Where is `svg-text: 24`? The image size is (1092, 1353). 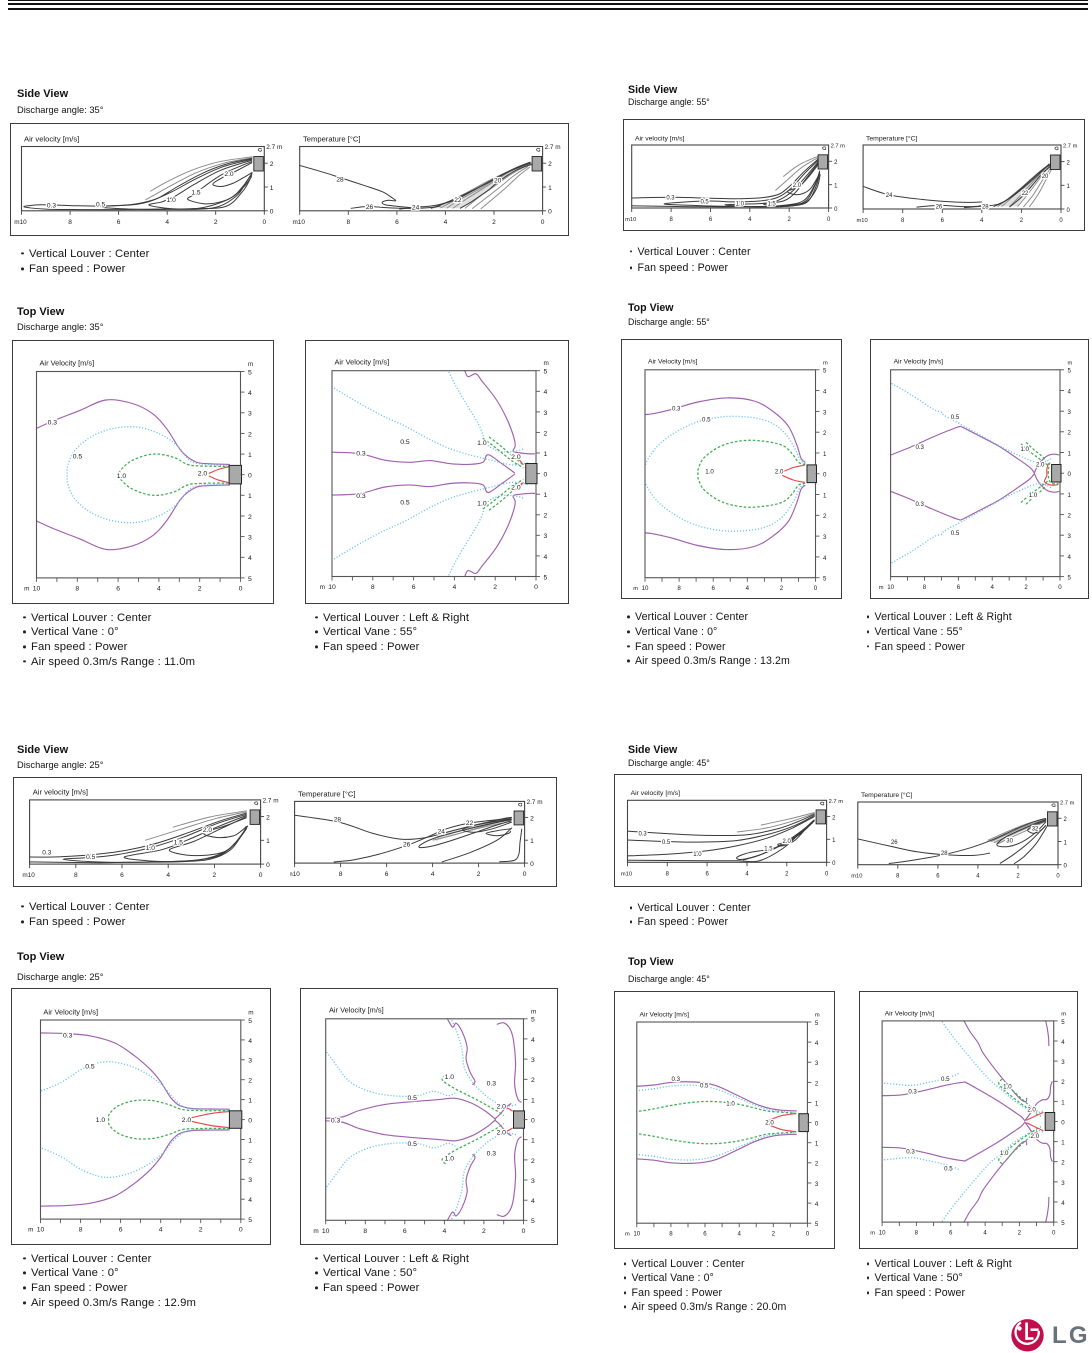 svg-text: 24 is located at coordinates (416, 207).